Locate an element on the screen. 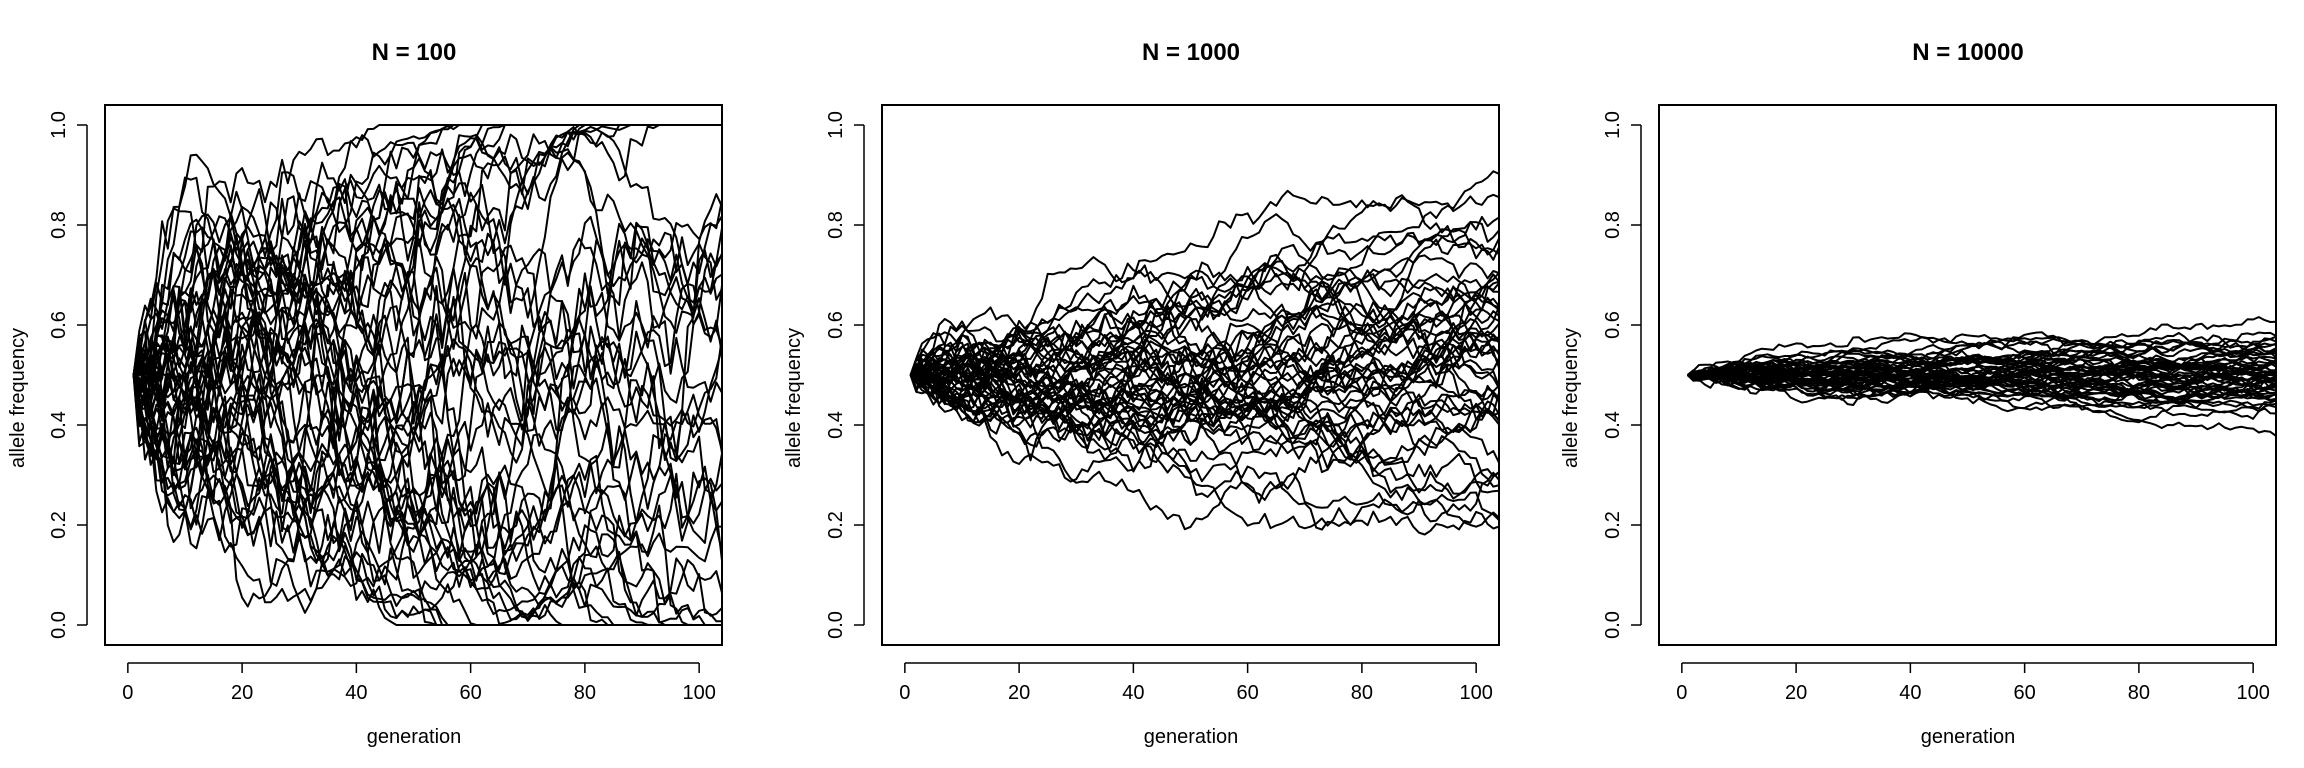 The width and height of the screenshot is (2304, 768). panel-title: N = 1000 is located at coordinates (1191, 52).